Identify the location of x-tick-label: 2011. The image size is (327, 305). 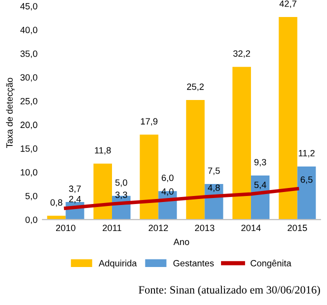
(112, 228).